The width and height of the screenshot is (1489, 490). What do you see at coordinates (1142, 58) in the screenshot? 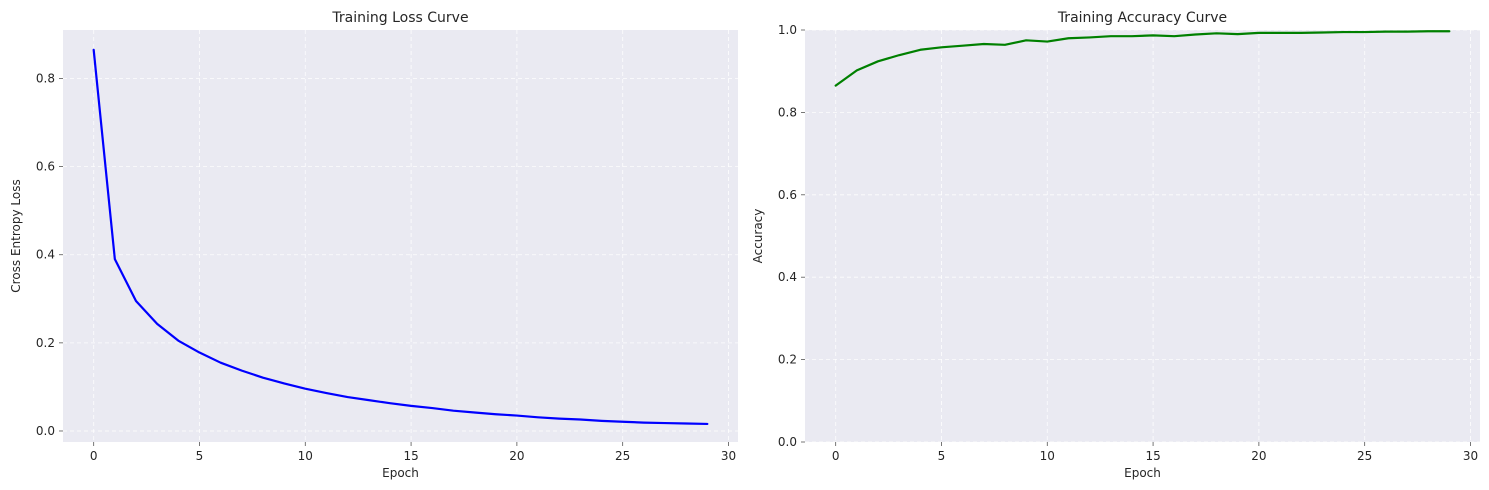
I see `series-line` at bounding box center [1142, 58].